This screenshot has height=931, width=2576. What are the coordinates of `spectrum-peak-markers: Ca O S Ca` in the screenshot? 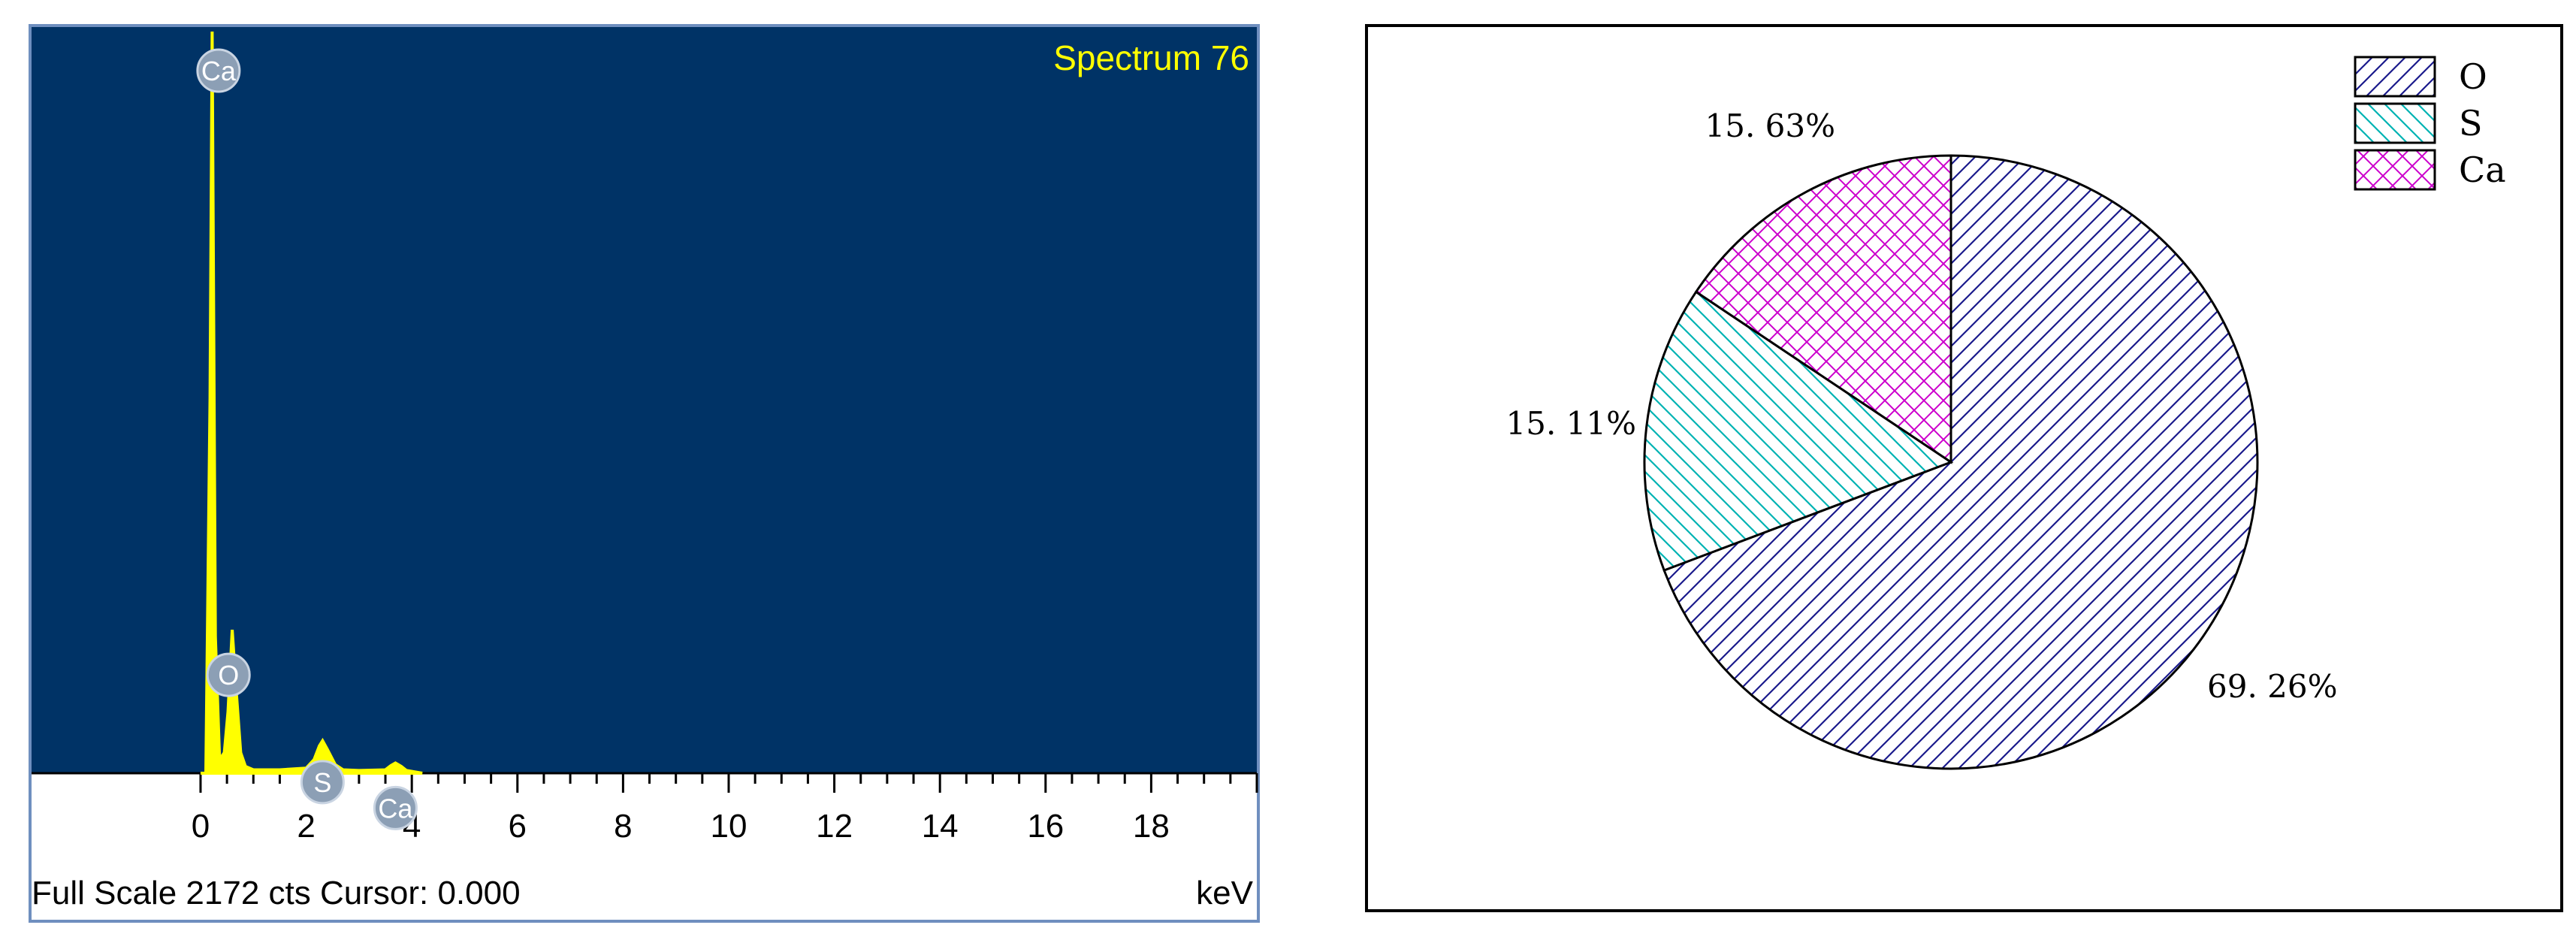 It's located at (307, 439).